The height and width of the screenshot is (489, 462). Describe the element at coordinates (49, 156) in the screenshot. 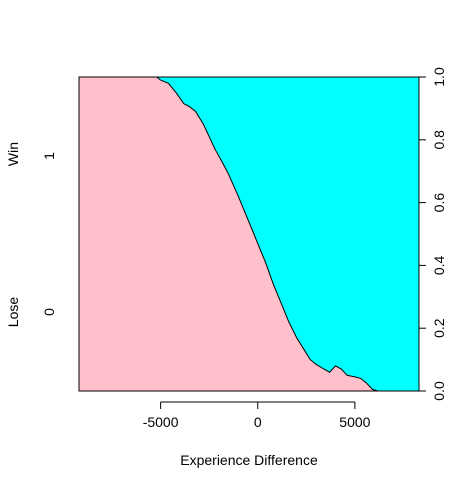

I see `left-tick-top: 1` at that location.